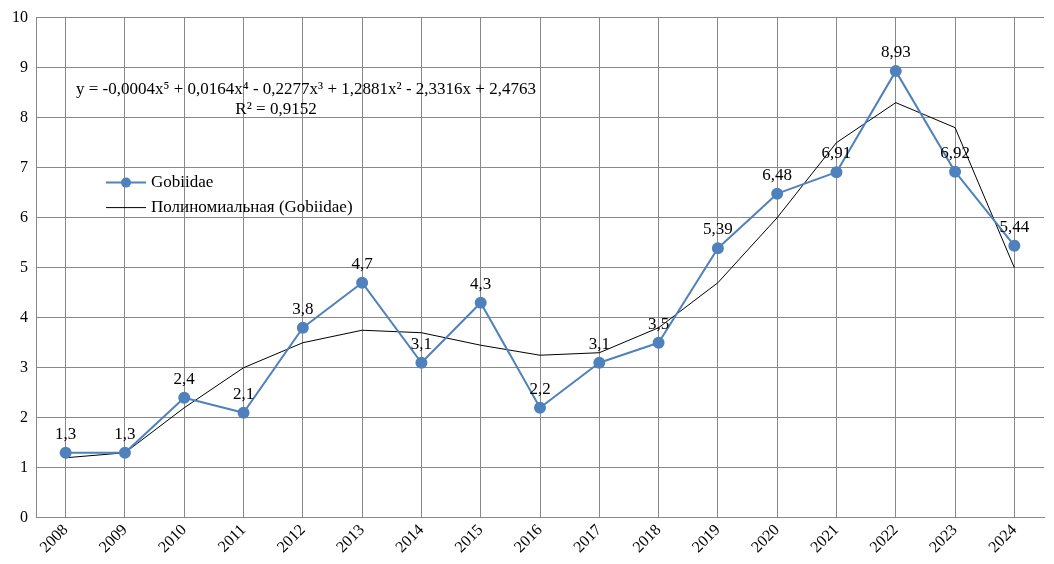  Describe the element at coordinates (20, 16) in the screenshot. I see `y-tick-label: 10` at that location.